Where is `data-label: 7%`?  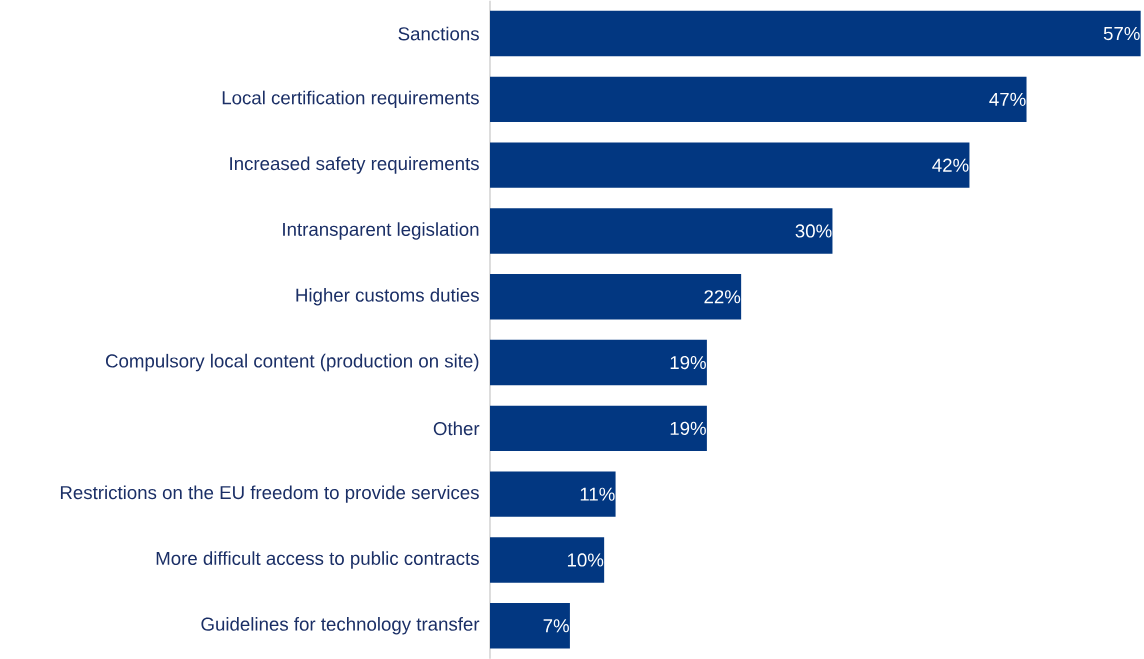 data-label: 7% is located at coordinates (556, 626).